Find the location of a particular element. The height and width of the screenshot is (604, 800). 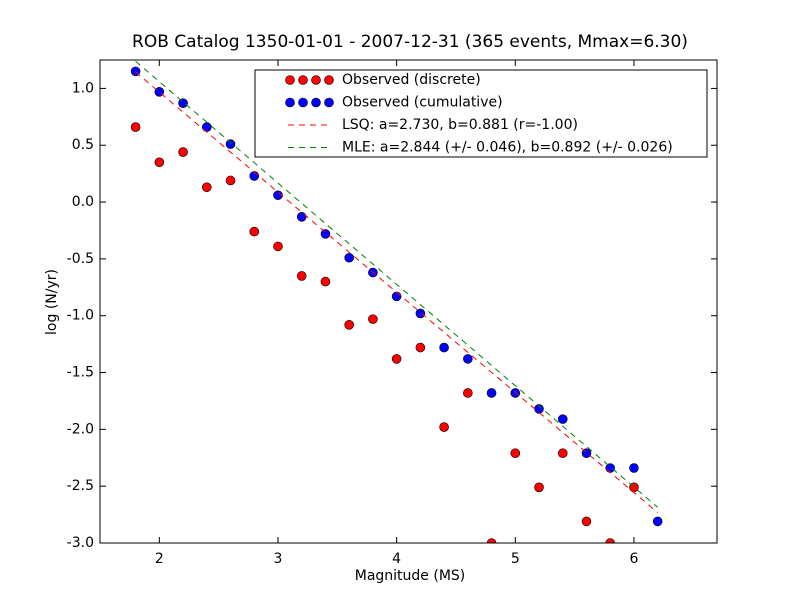

legend-label: LSQ: a=2.730, b=0.881 (r=-1.00) is located at coordinates (460, 125).